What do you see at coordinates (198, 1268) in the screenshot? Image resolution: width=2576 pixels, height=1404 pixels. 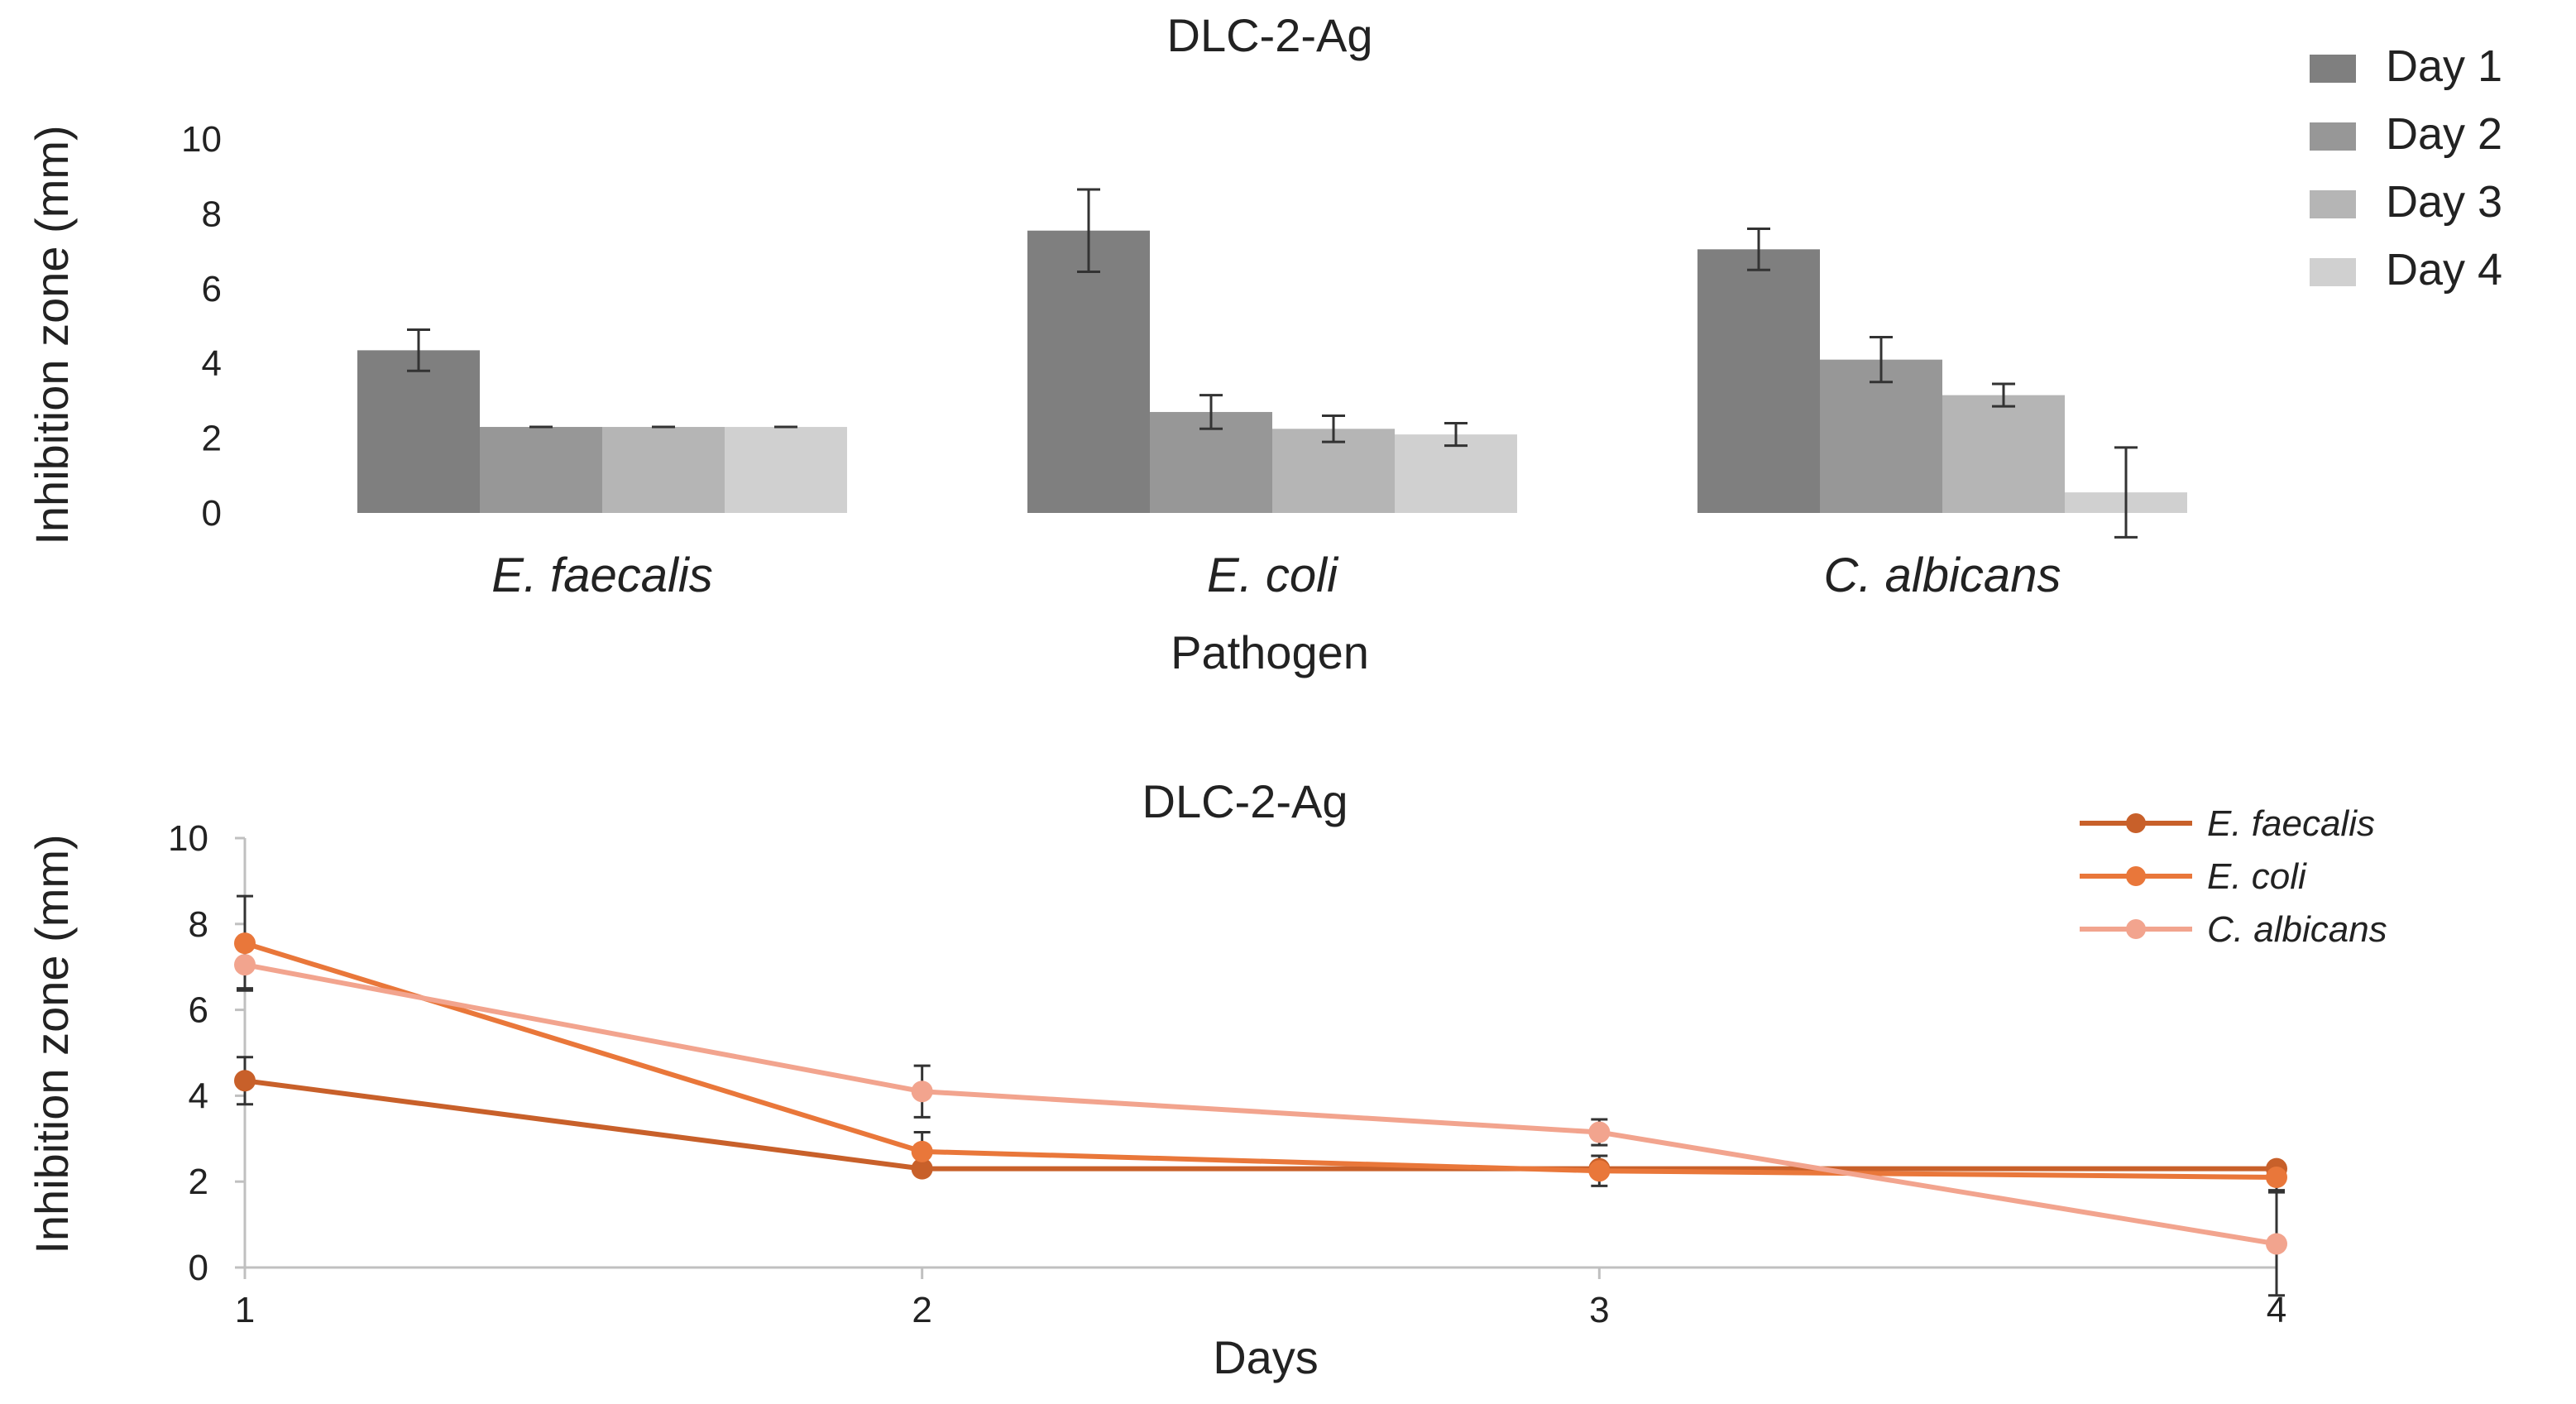 I see `line-ytick-0: 0` at bounding box center [198, 1268].